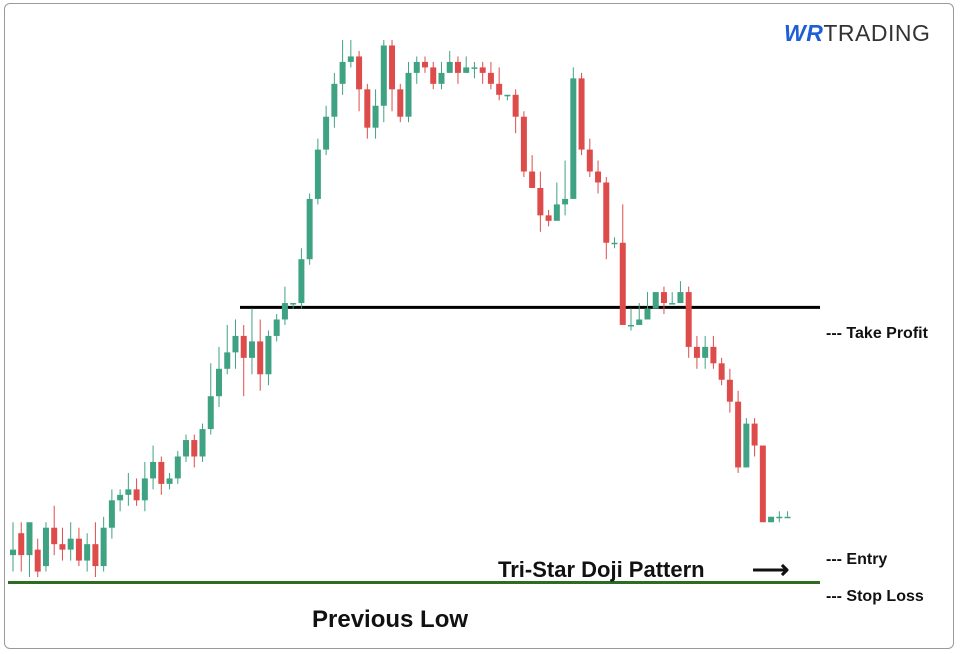  Describe the element at coordinates (877, 333) in the screenshot. I see `take-profit-label: --- Take Profit` at that location.